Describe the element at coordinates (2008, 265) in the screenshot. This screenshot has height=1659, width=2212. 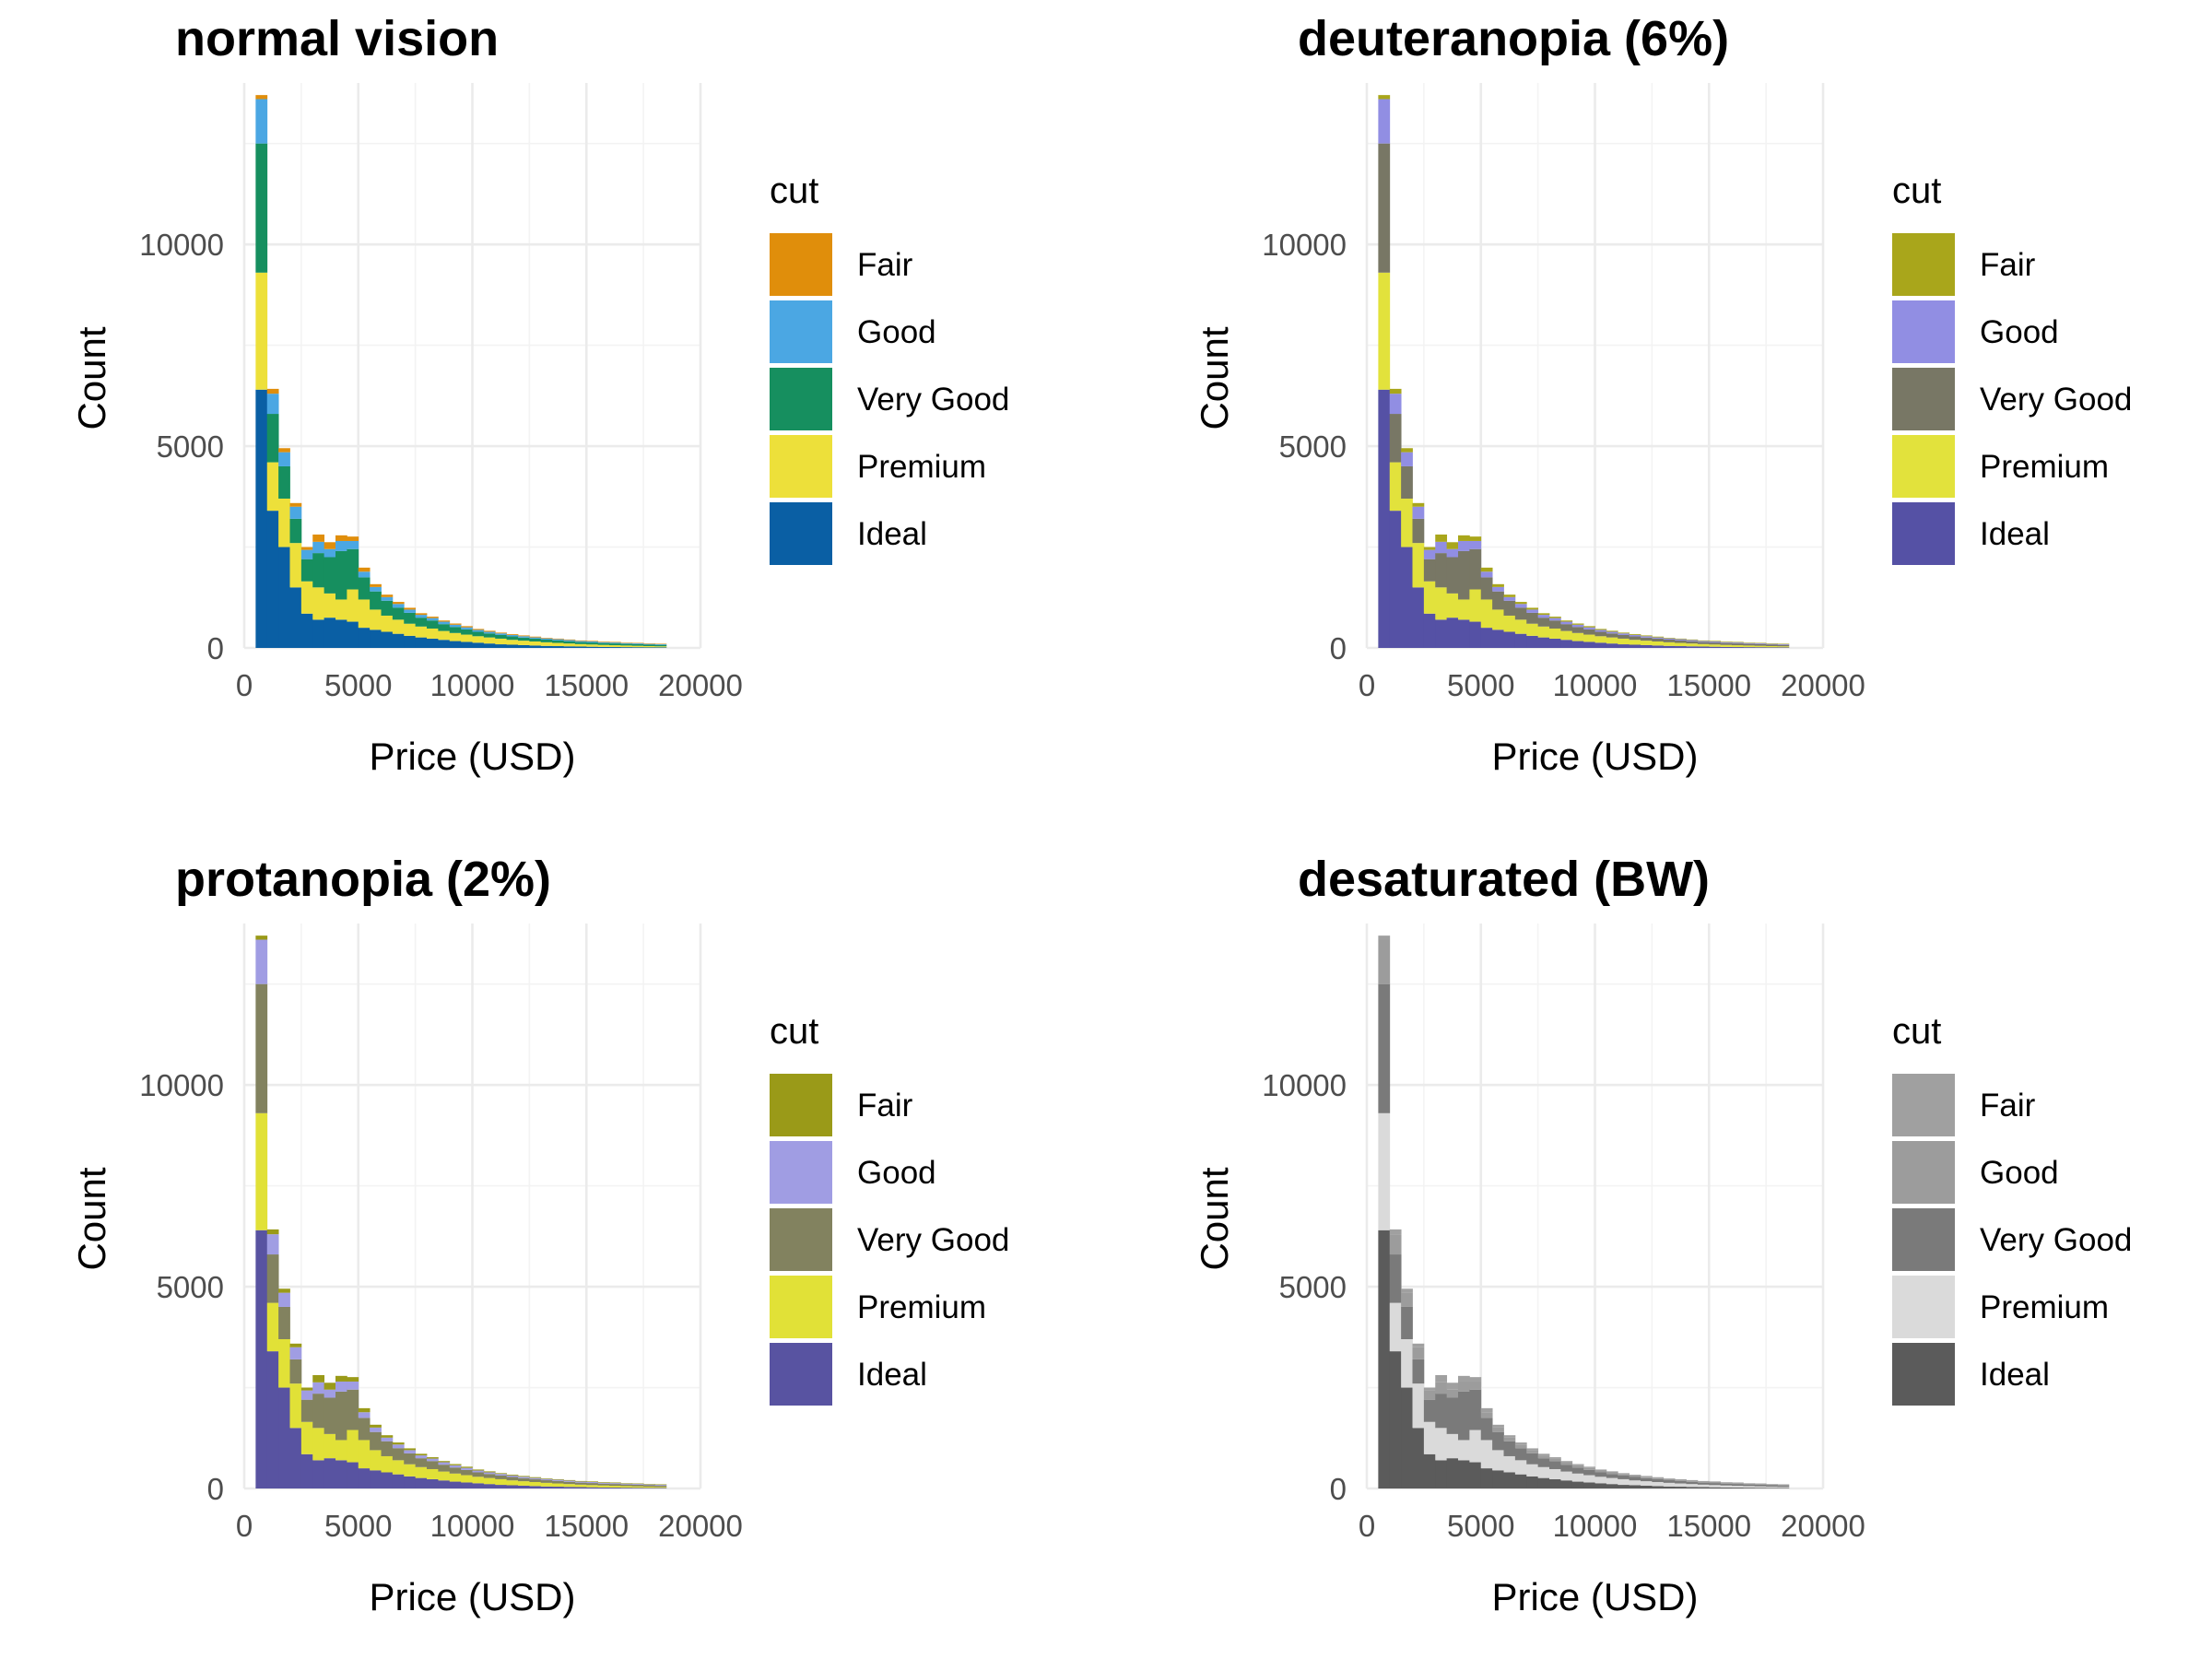
I see `legend-label-fair: Fair` at that location.